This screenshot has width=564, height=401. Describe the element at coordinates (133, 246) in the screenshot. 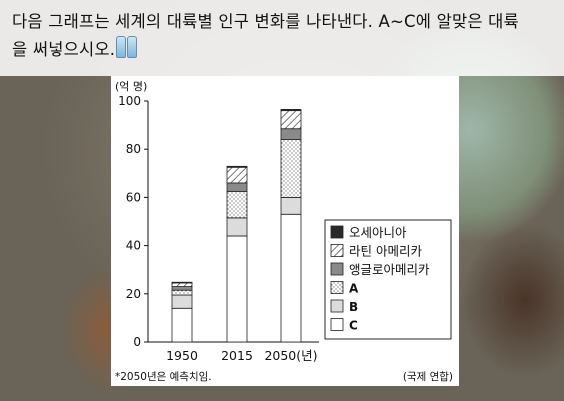

I see `y-tick-label: 40` at that location.